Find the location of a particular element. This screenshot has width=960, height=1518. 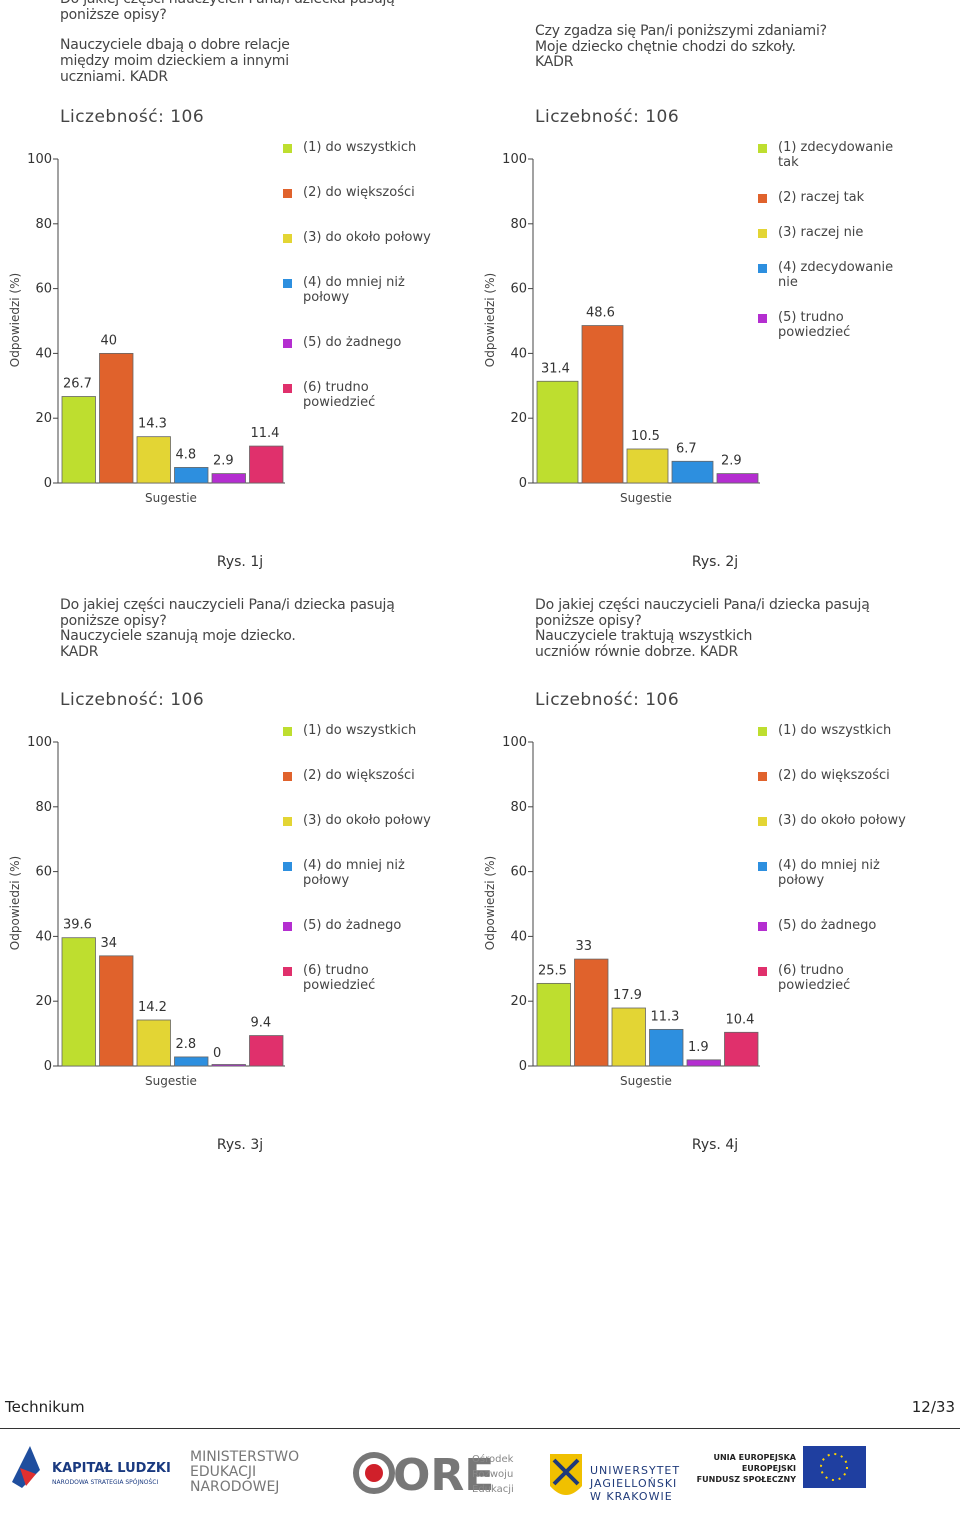

data-label: 6.7 is located at coordinates (686, 448).